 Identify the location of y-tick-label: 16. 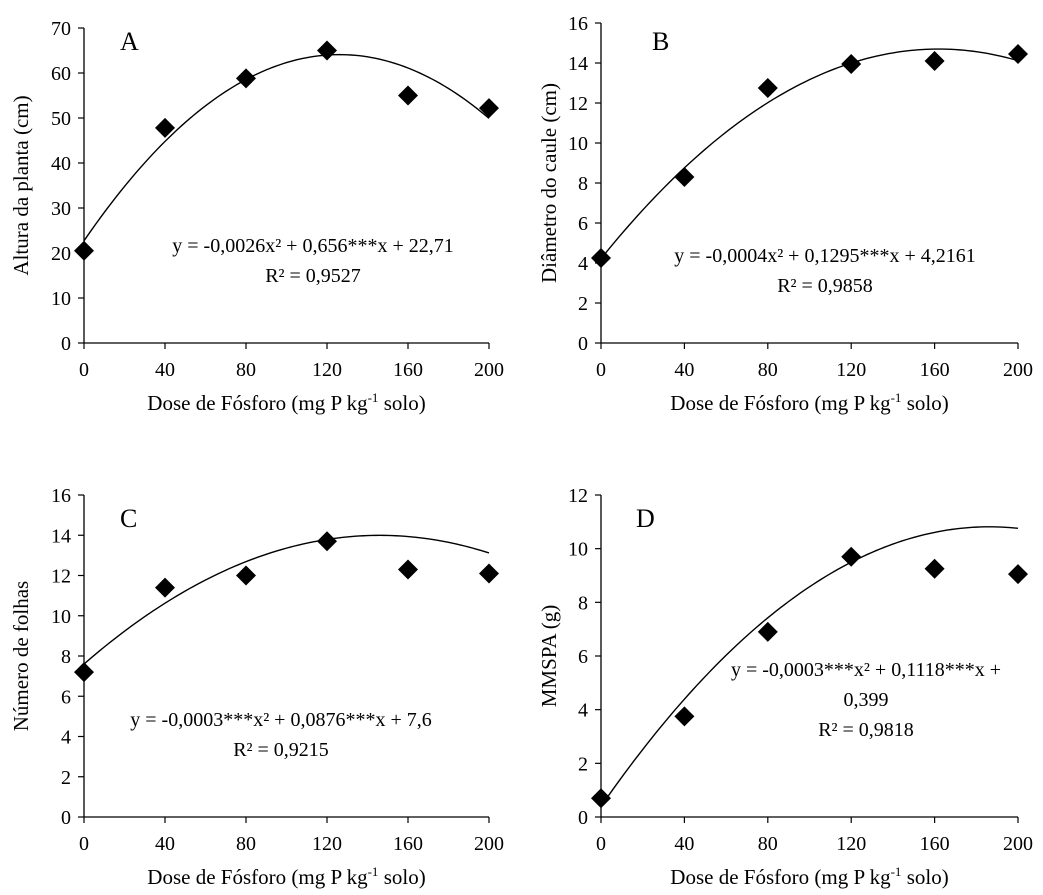
(61, 496).